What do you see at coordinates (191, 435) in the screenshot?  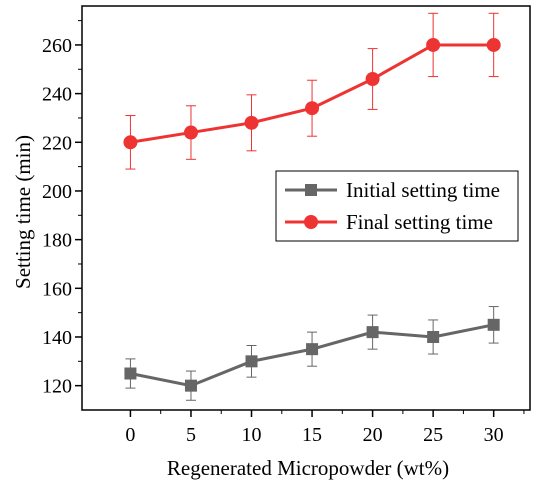 I see `x-tick-label: 5` at bounding box center [191, 435].